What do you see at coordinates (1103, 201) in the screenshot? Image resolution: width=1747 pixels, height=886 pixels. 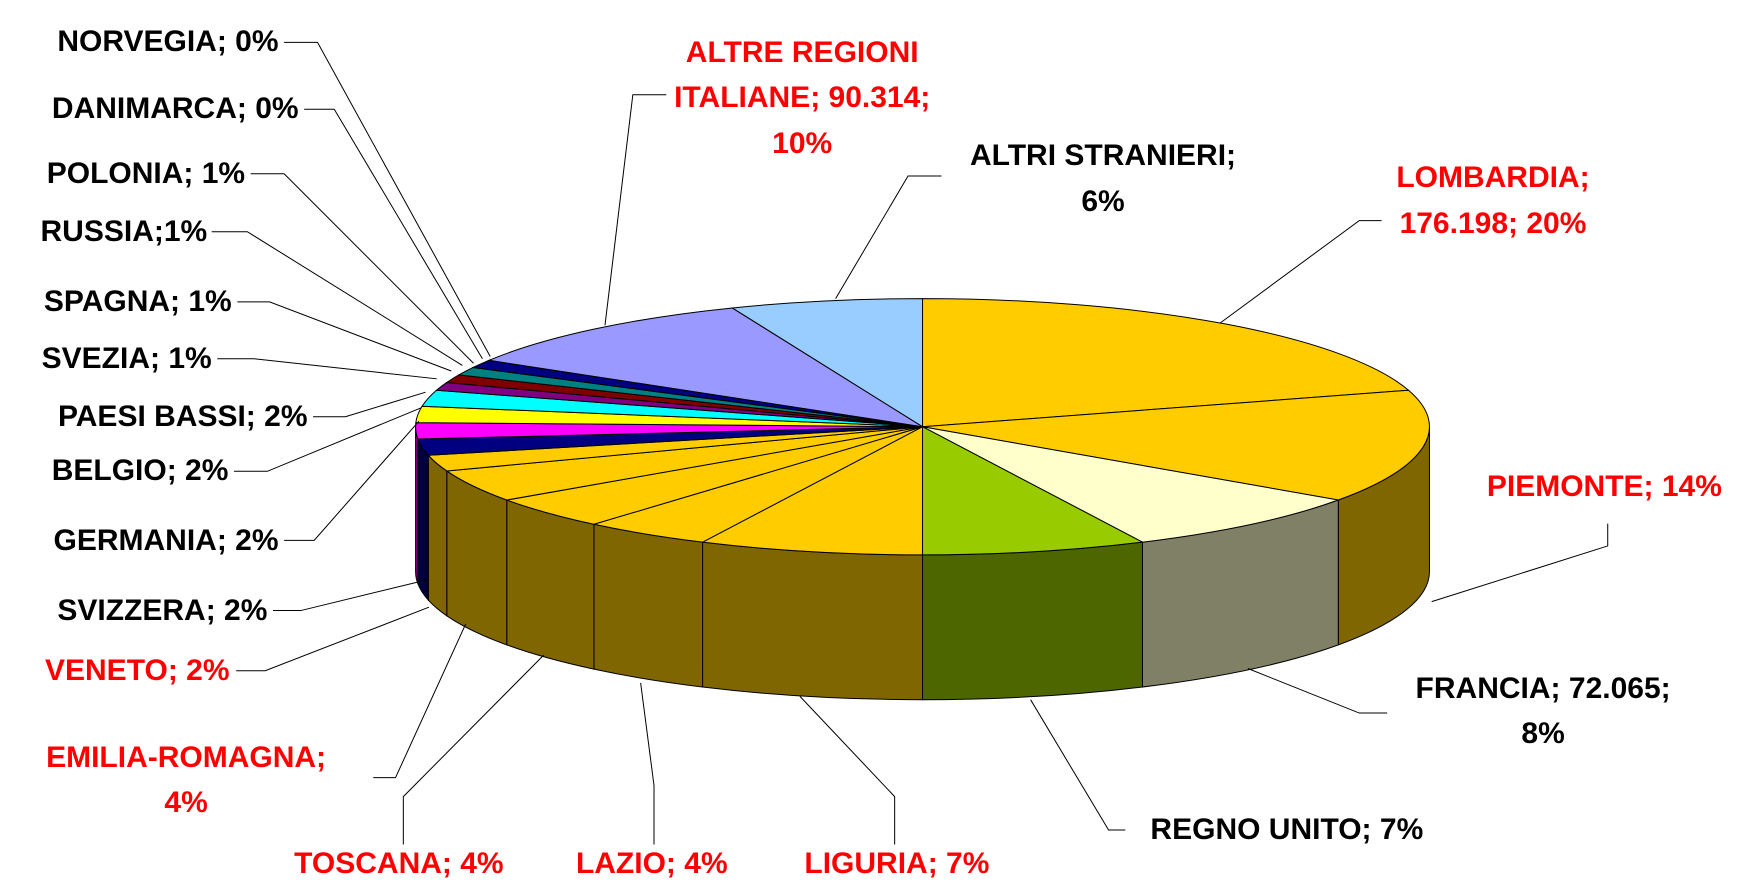 I see `value-label: 6%` at bounding box center [1103, 201].